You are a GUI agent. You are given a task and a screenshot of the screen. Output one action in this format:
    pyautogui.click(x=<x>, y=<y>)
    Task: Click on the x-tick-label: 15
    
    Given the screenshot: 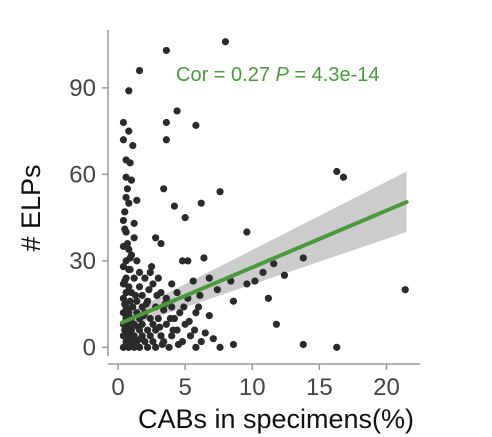 What is the action you would take?
    pyautogui.click(x=319, y=387)
    